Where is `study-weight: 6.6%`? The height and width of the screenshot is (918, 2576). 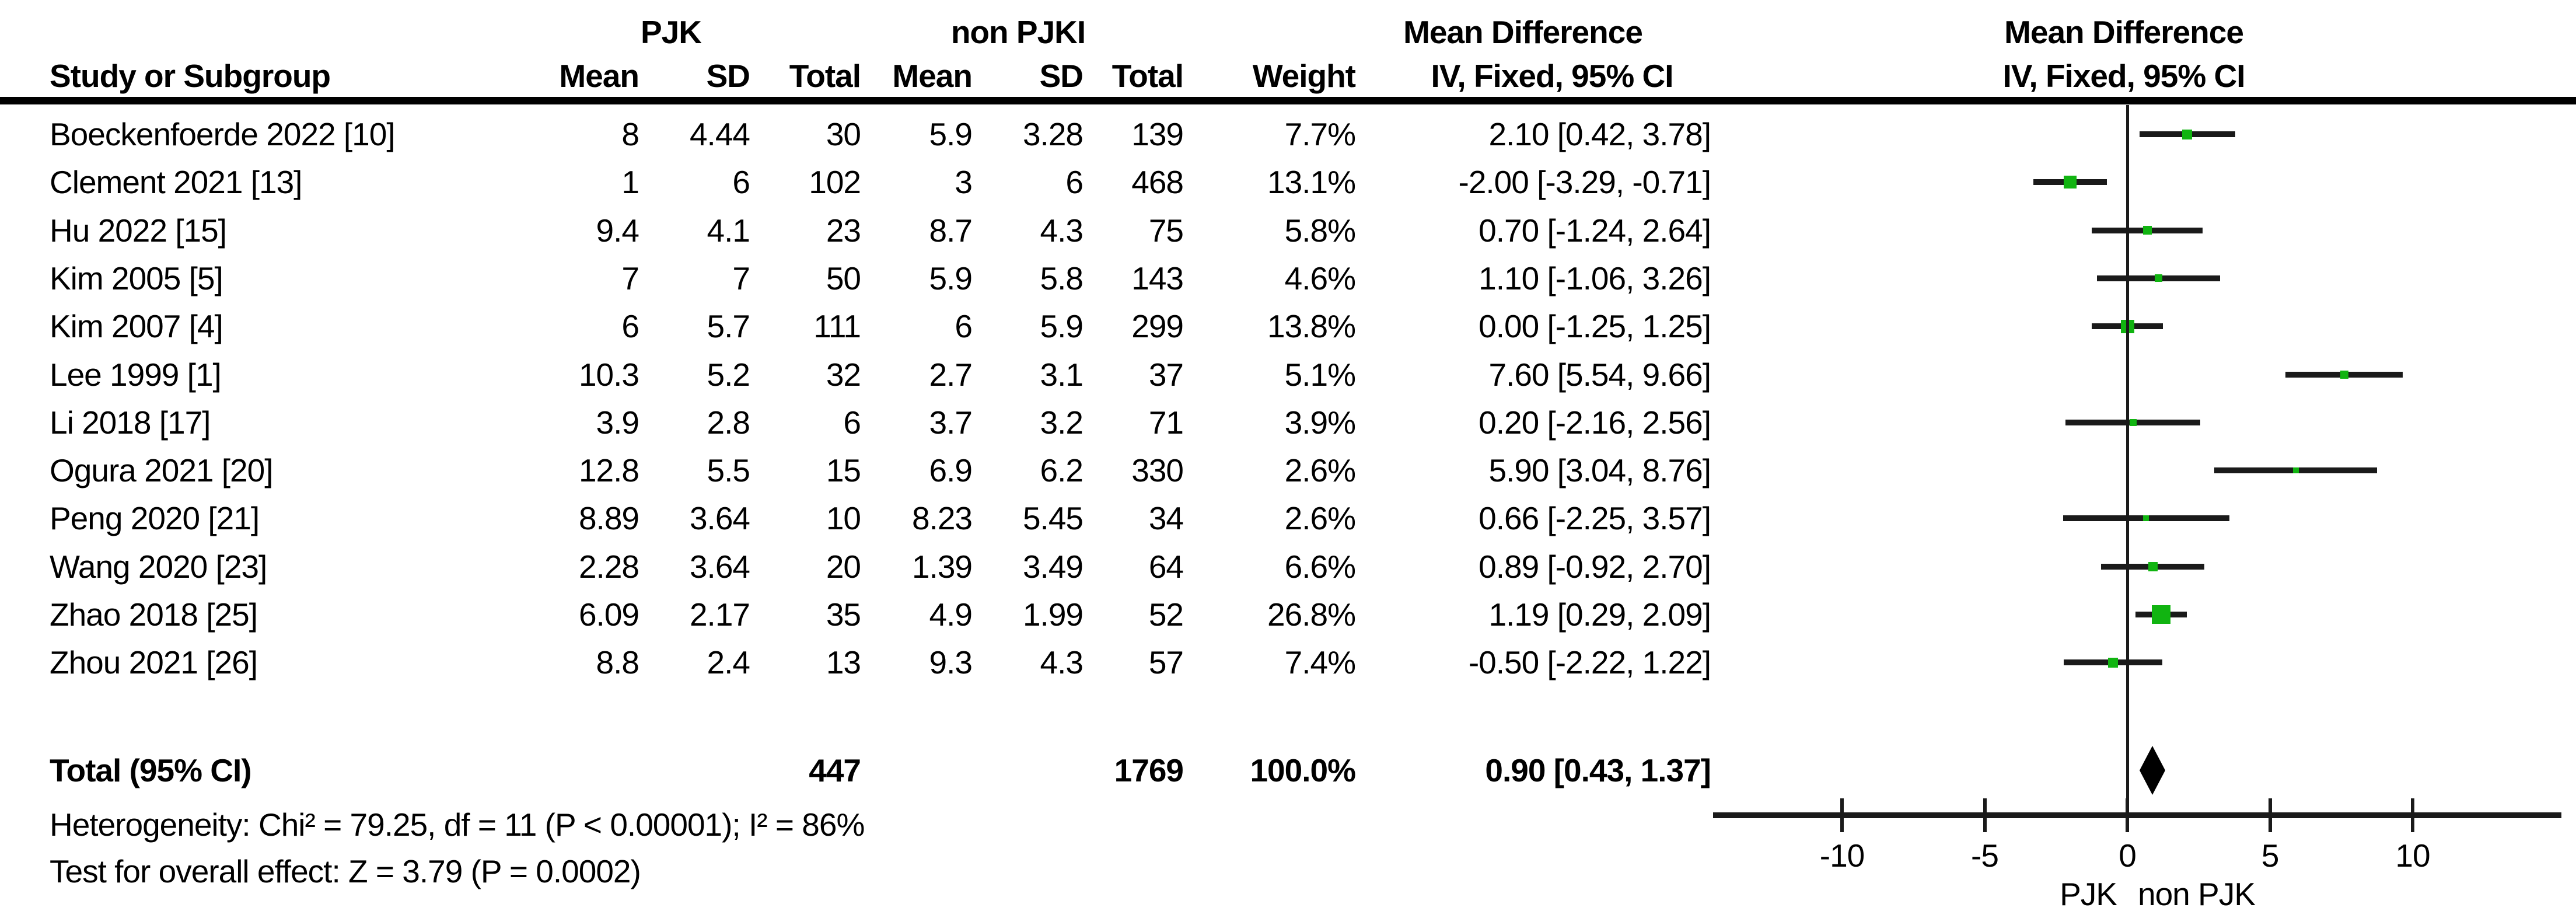
study-weight: 6.6% is located at coordinates (1320, 566).